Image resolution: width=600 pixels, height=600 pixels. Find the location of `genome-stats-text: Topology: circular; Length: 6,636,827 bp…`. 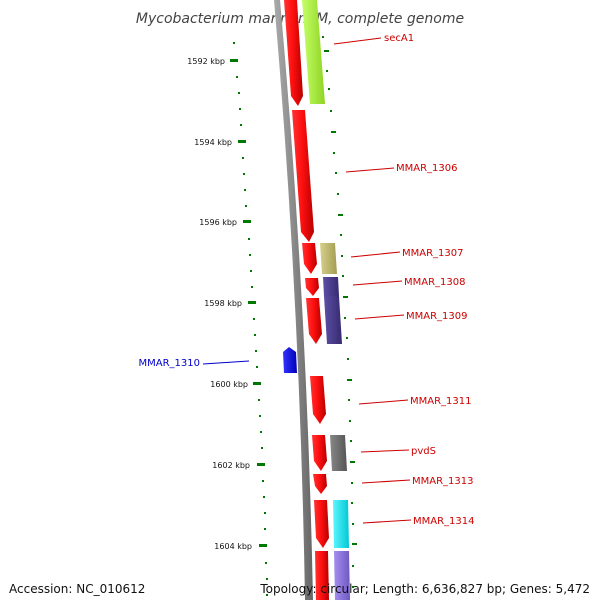

genome-stats-text: Topology: circular; Length: 6,636,827 bp… is located at coordinates (425, 589).